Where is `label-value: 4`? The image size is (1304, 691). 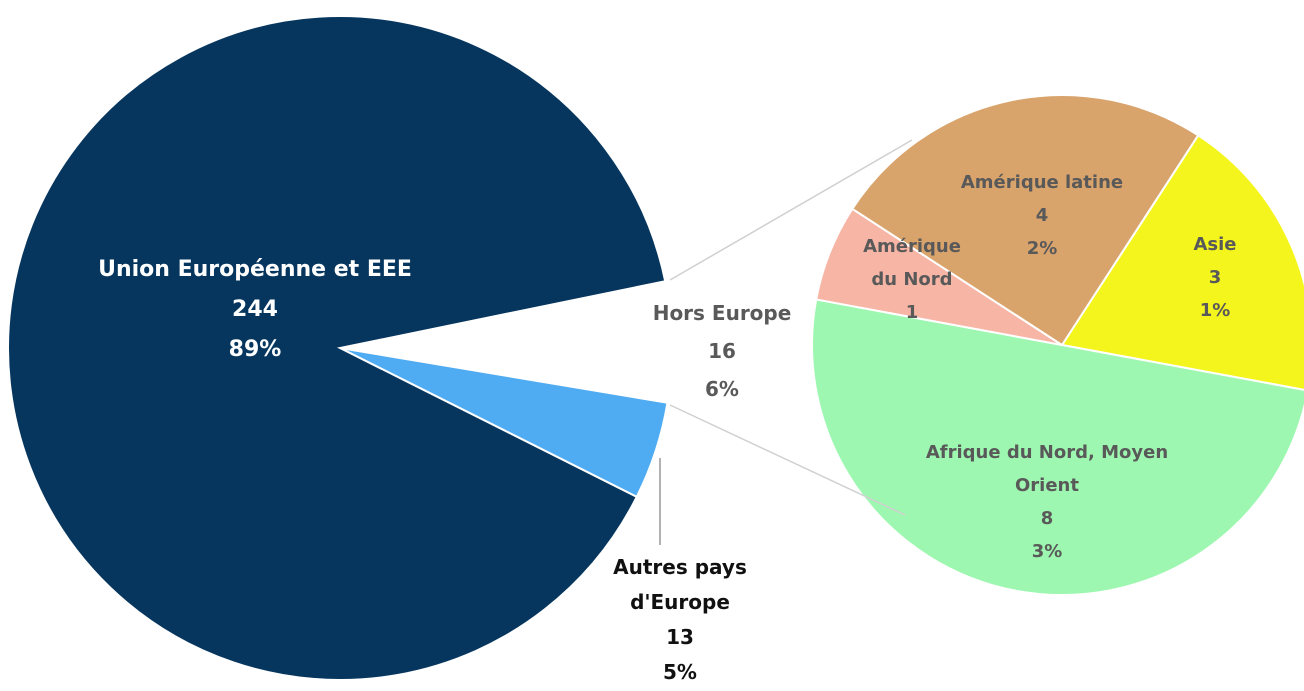
label-value: 4 is located at coordinates (1042, 215).